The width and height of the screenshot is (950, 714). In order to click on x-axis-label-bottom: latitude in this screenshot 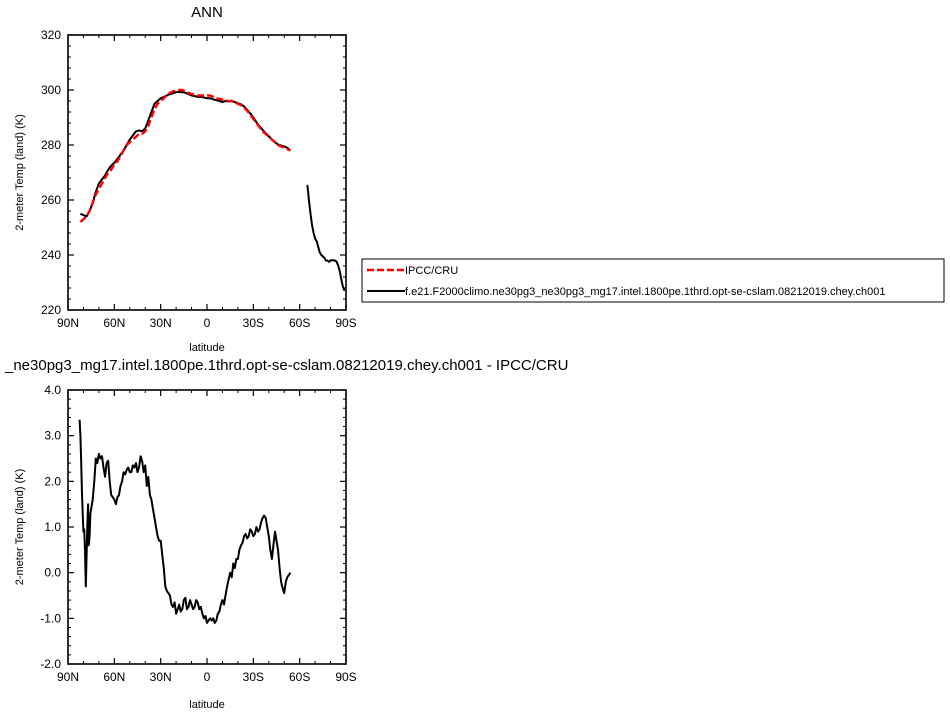, I will do `click(206, 705)`.